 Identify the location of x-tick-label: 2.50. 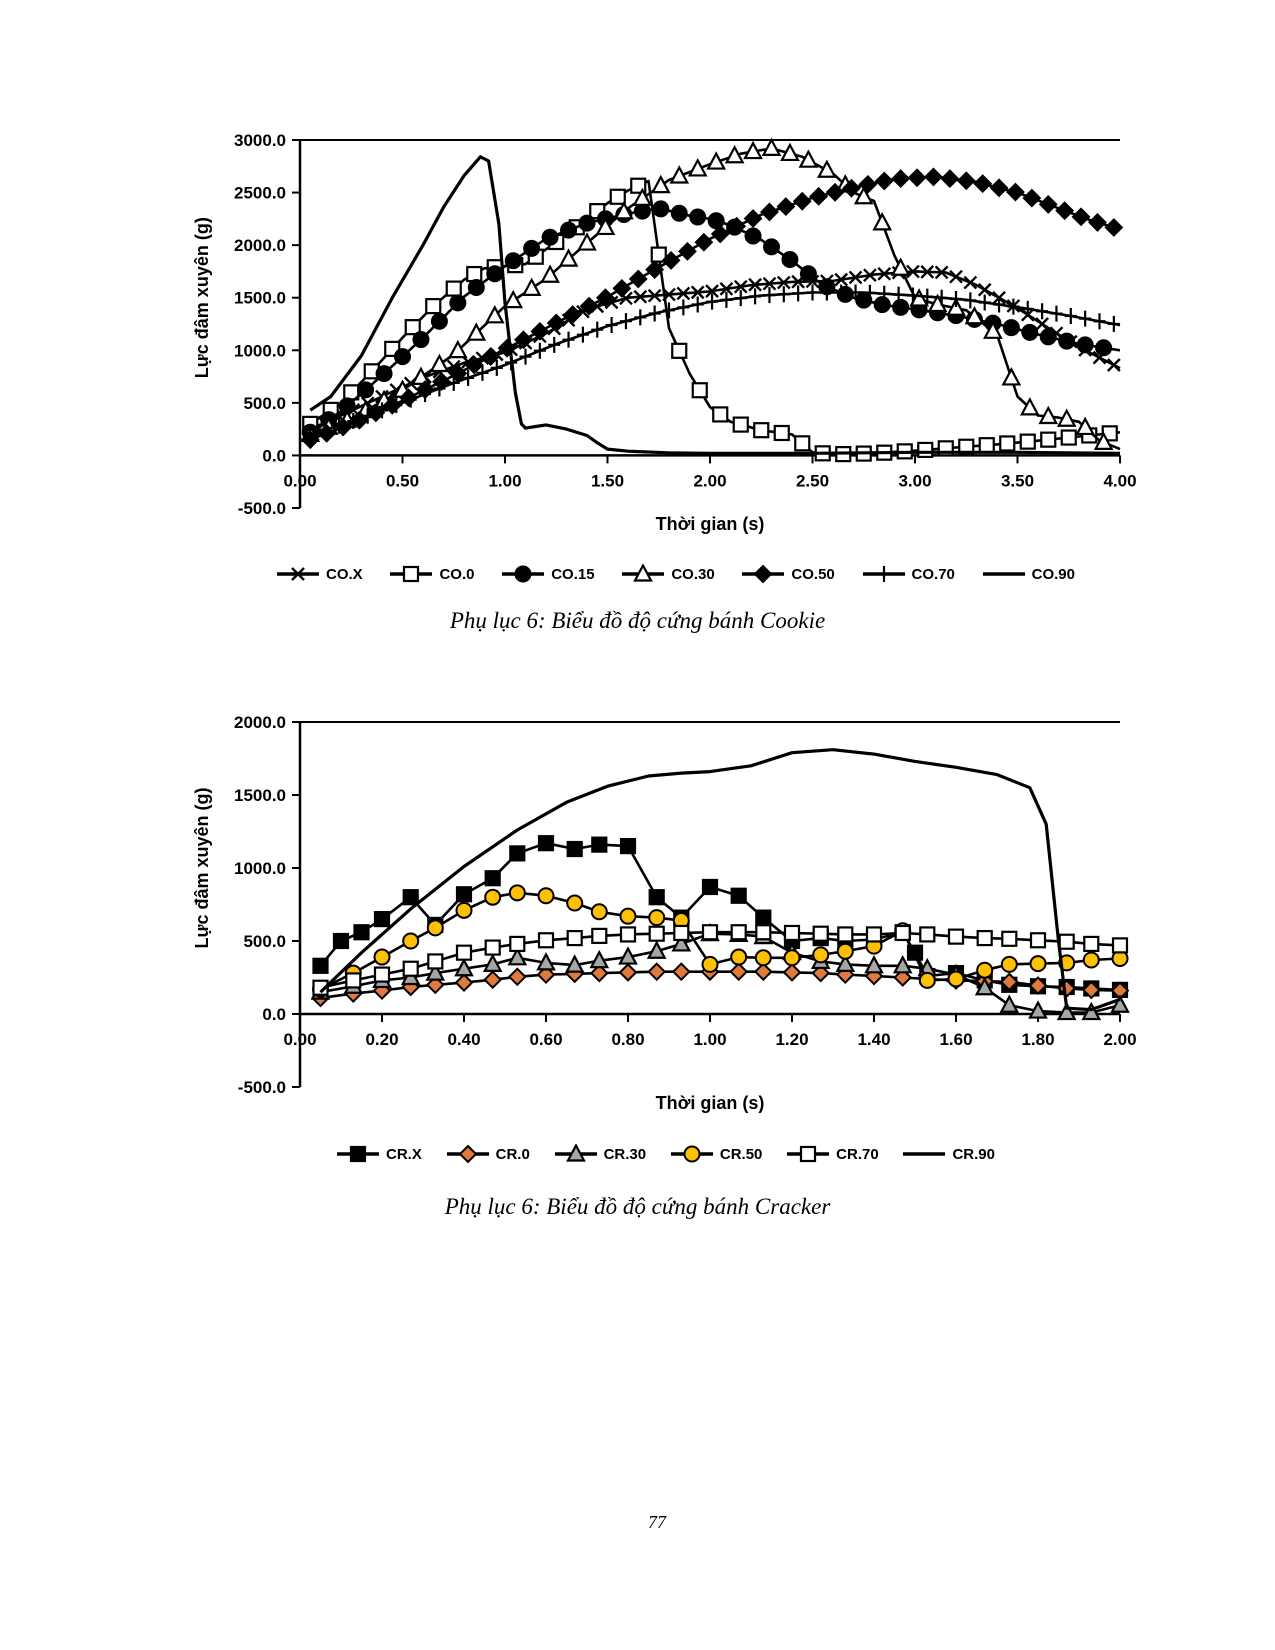
(812, 480).